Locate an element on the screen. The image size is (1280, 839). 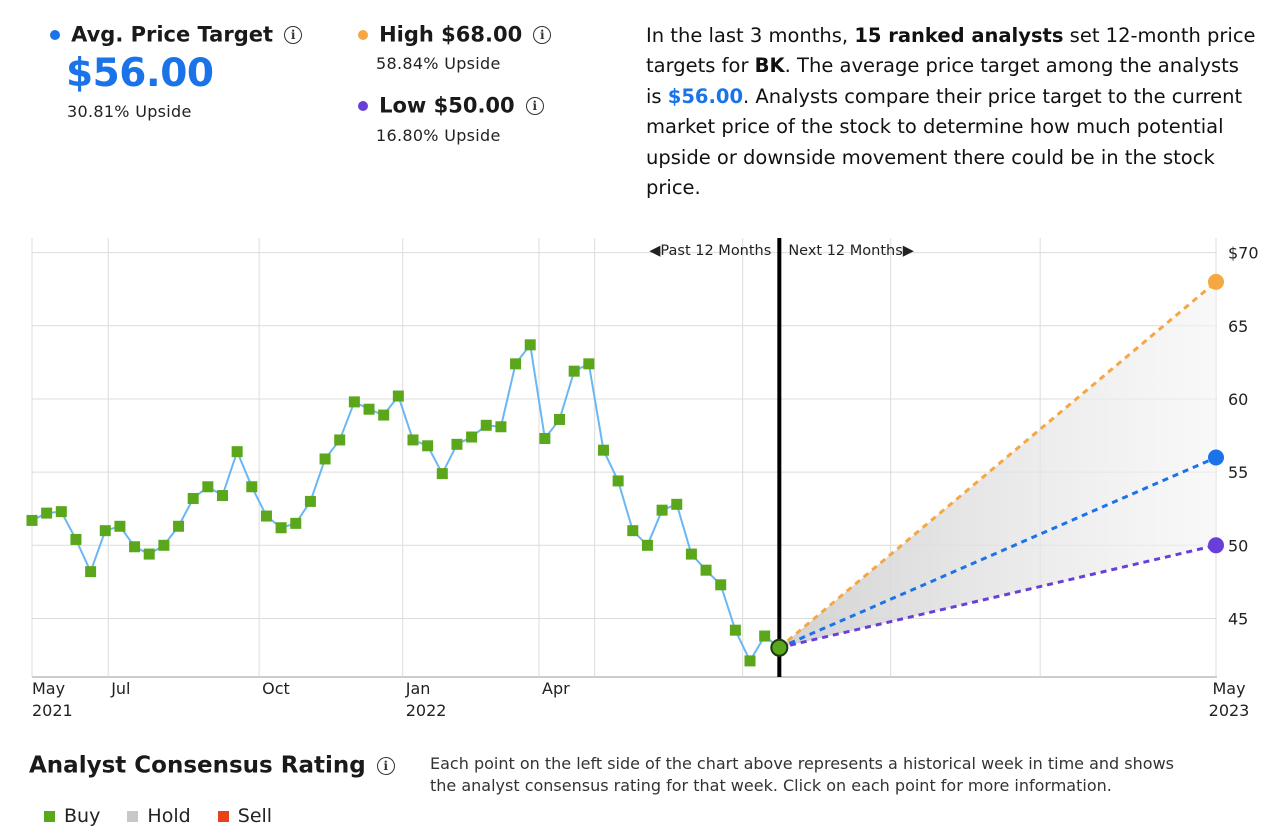
legend-buy: Buy is located at coordinates (82, 816).